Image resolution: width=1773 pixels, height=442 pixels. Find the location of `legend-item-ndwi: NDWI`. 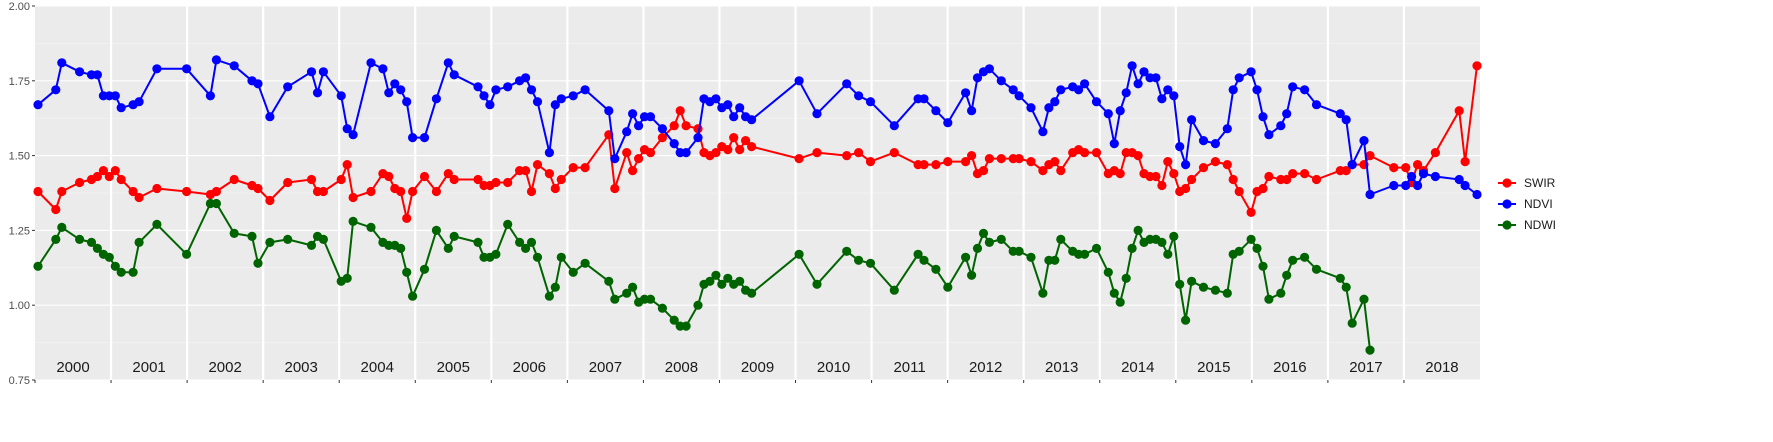

legend-item-ndwi: NDWI is located at coordinates (1527, 225).